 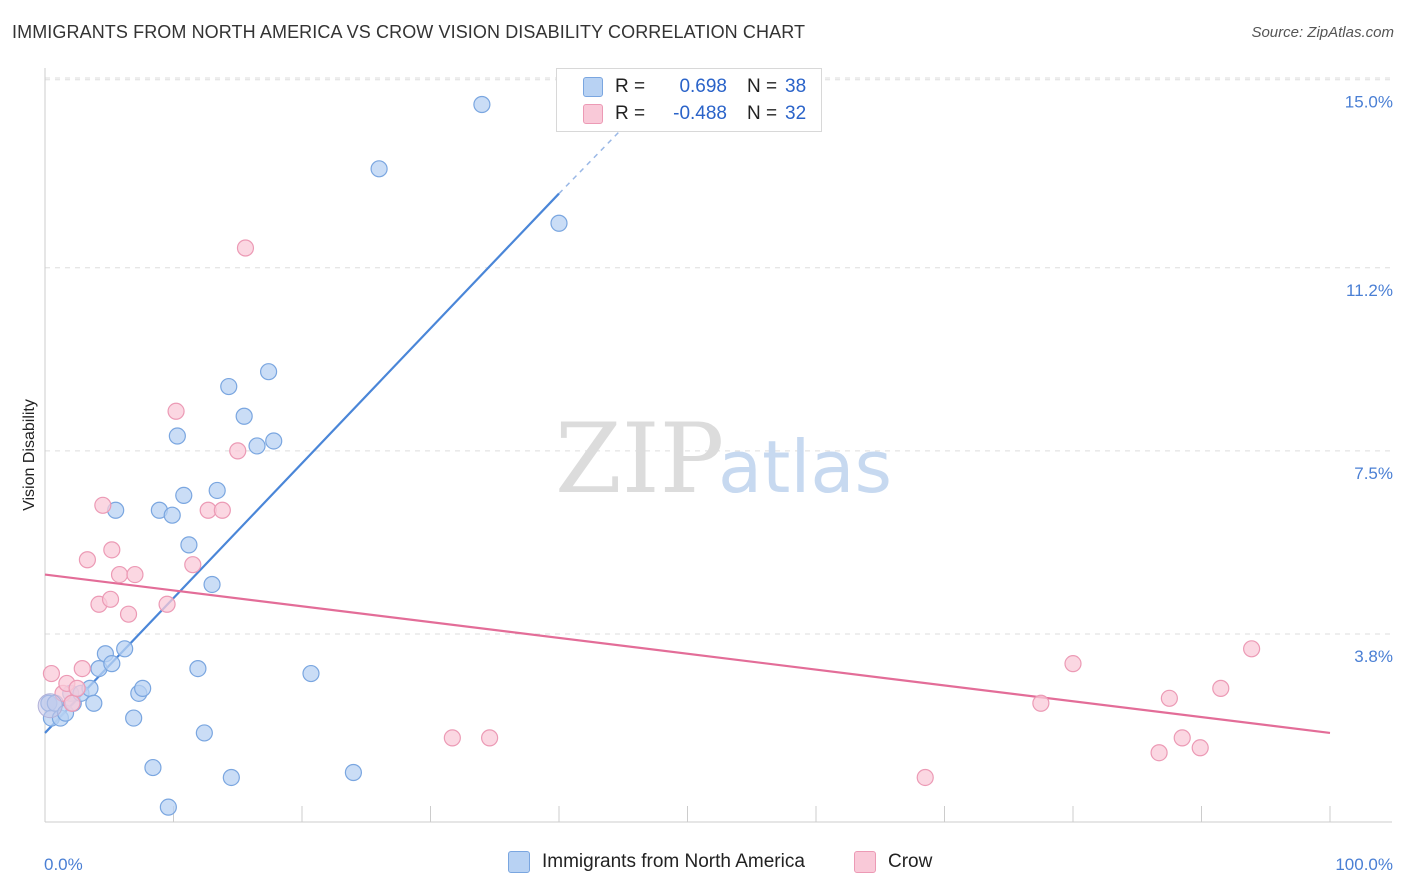 What do you see at coordinates (805, 467) in the screenshot?
I see `watermark-atlas: atlas` at bounding box center [805, 467].